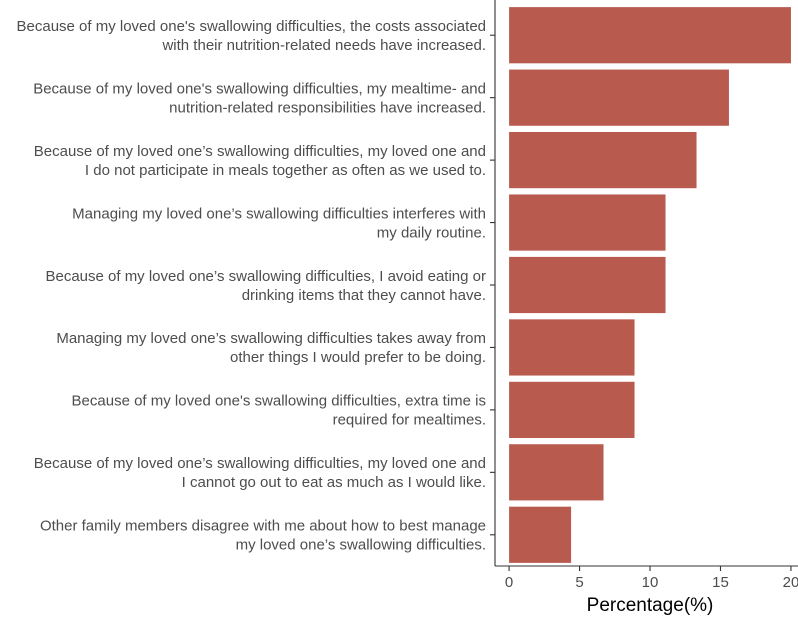  I want to click on category-label-line: my daily routine., so click(431, 232).